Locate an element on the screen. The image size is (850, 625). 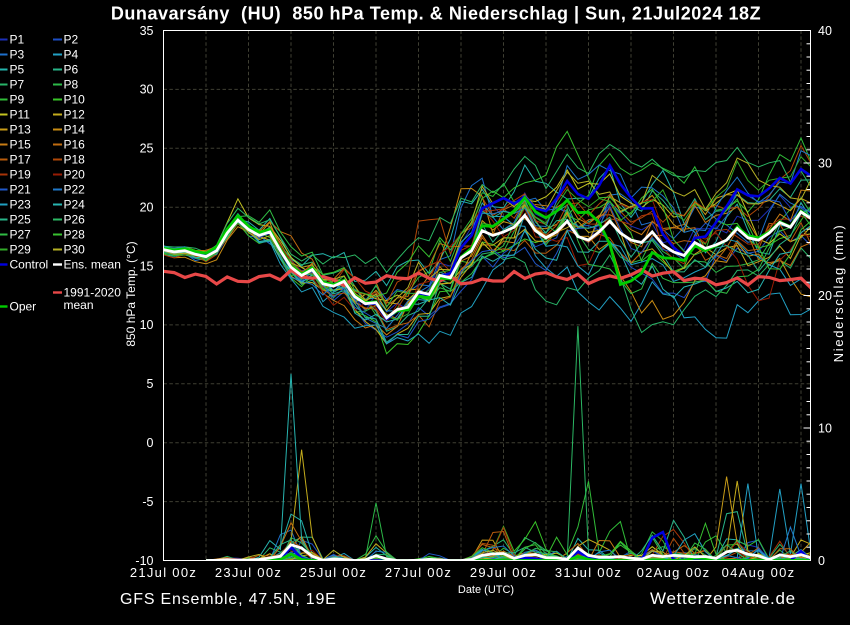
svg-text: P18 is located at coordinates (75, 160).